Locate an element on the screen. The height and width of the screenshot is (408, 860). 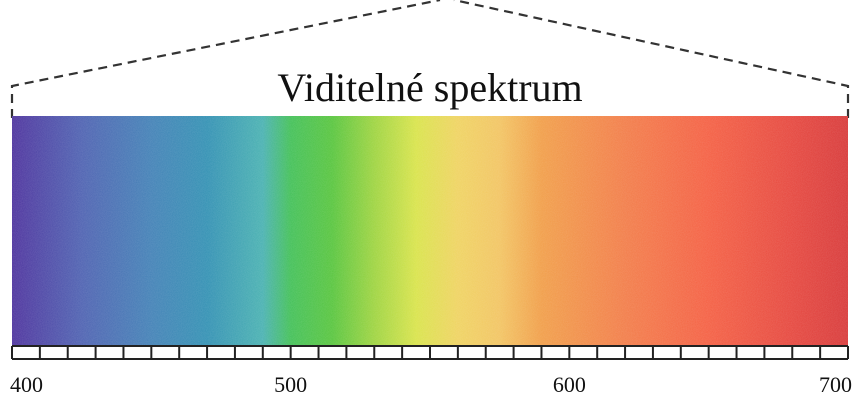
tick-label-700: 700 is located at coordinates (835, 384).